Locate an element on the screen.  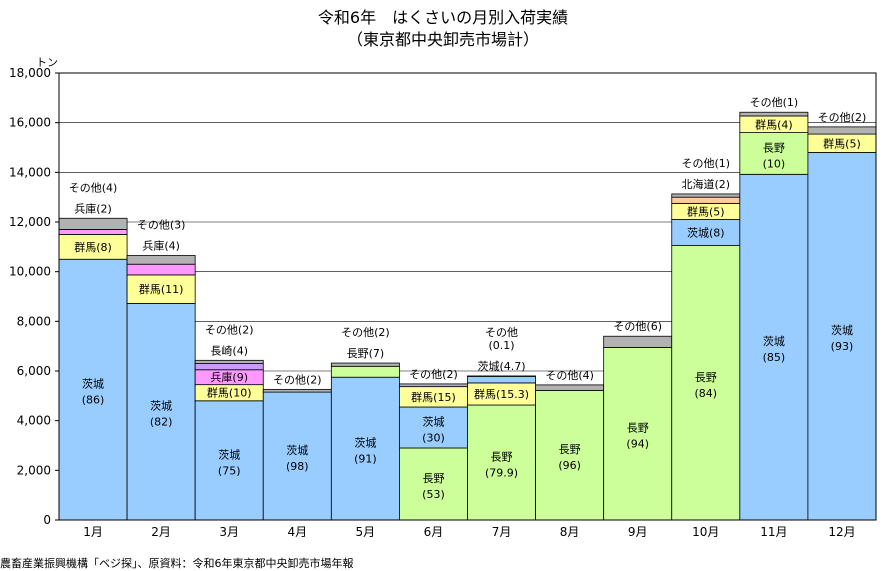
y-tick-label: 18,000 is located at coordinates (30, 73).